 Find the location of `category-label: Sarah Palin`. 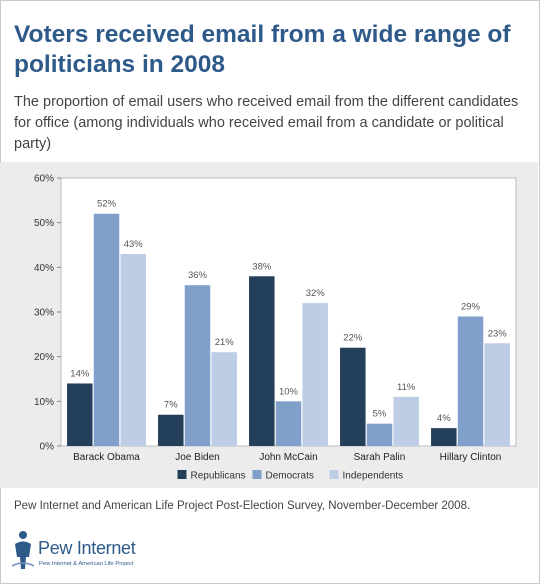

category-label: Sarah Palin is located at coordinates (380, 457).